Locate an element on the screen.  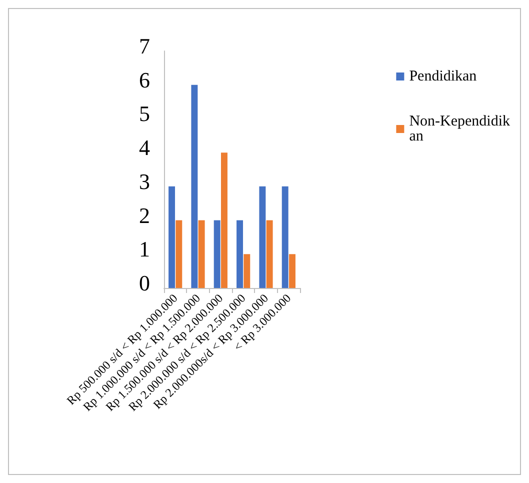
y-tick-label: 6 is located at coordinates (144, 79).